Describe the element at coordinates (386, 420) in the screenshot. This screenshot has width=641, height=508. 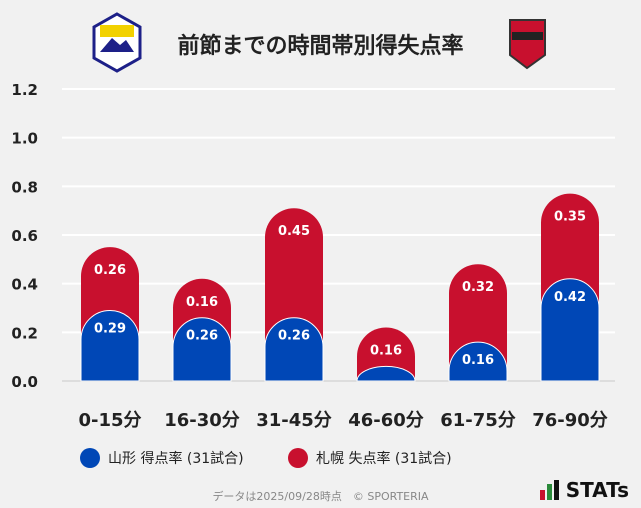
I see `x-tick-label: 46-60分` at that location.